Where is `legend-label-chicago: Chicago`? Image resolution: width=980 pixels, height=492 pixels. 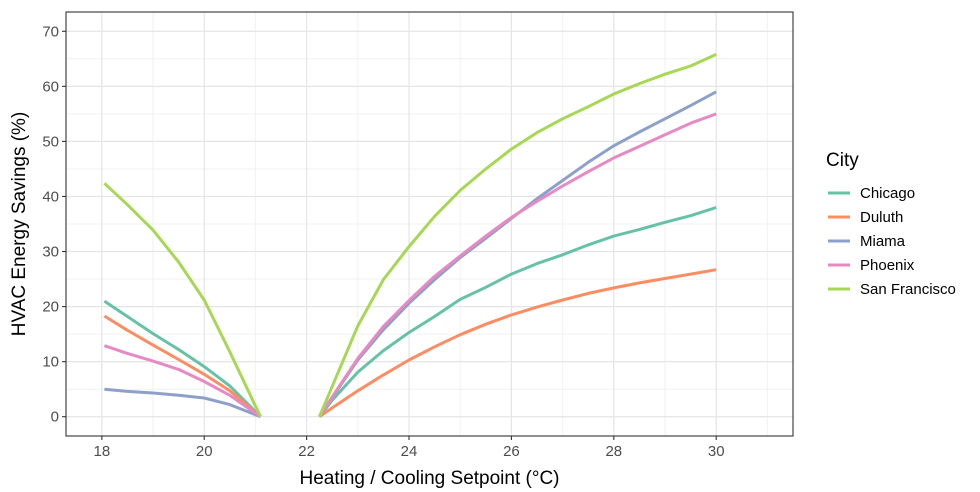
legend-label-chicago: Chicago is located at coordinates (887, 193).